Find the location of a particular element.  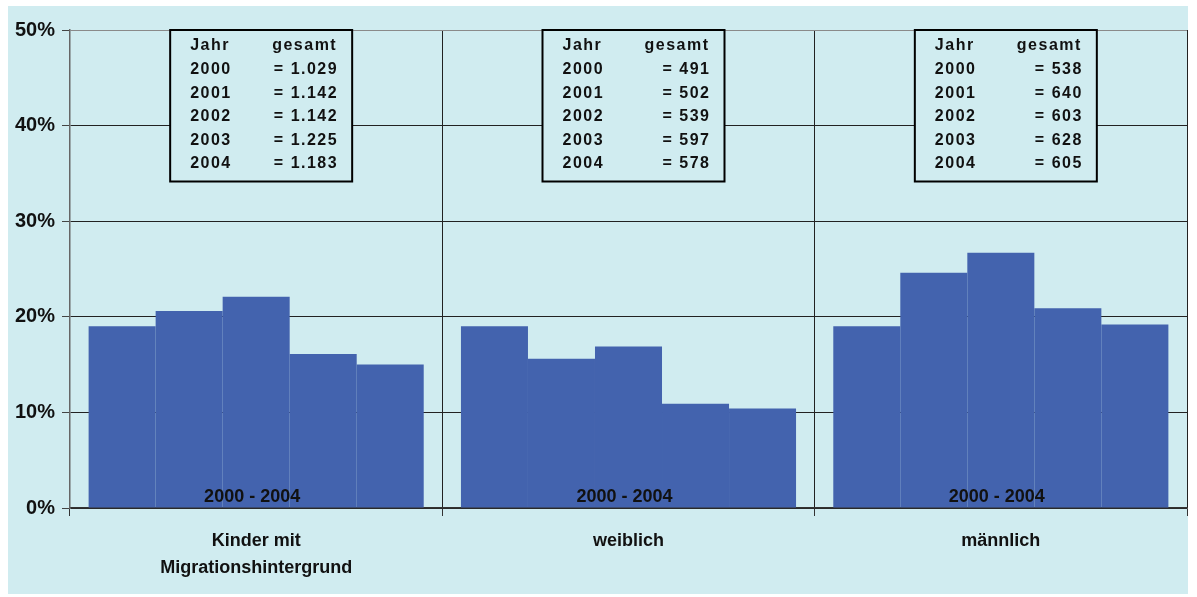

y-tick-label: 40% is located at coordinates (35, 124).